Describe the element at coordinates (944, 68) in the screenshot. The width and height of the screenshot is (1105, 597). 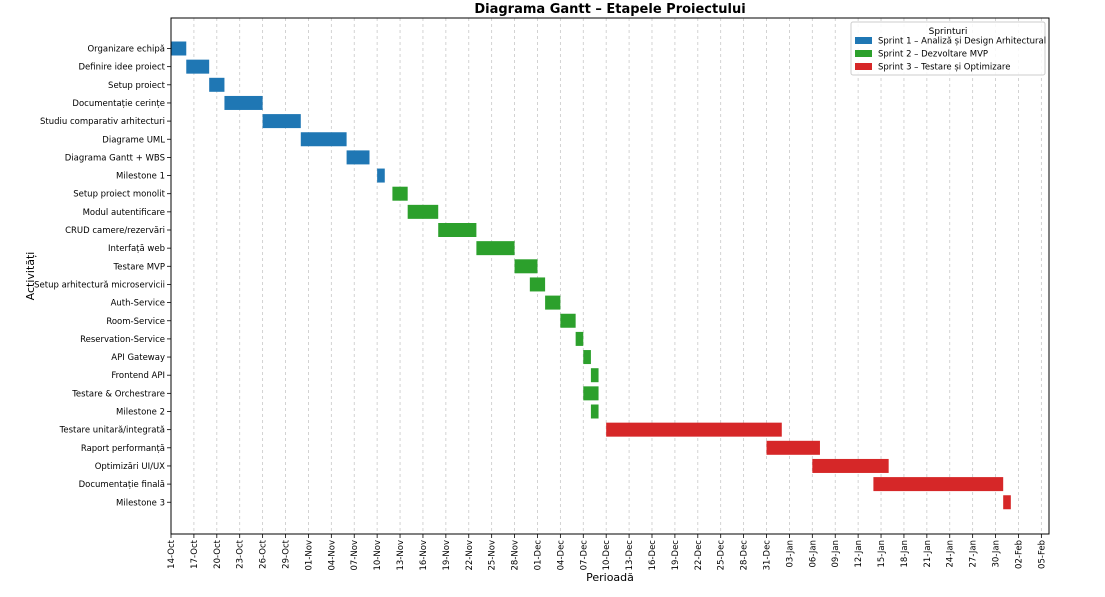
I see `legend-entry: Sprint 3 – Testare și Optimizare` at that location.